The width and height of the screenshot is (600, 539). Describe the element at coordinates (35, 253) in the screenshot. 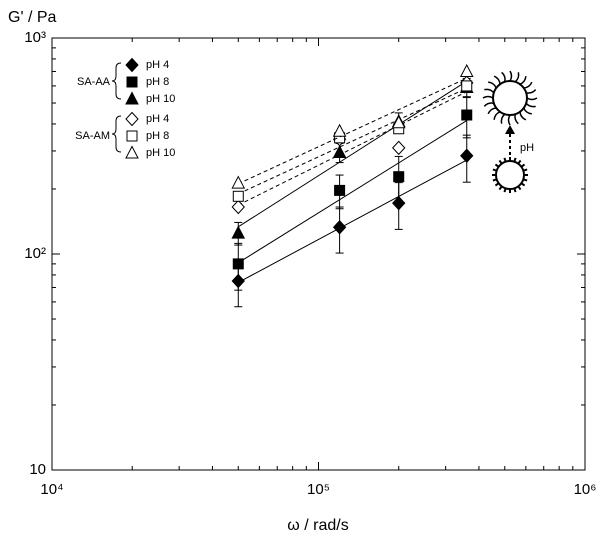

I see `y-tick-label: 10²` at that location.